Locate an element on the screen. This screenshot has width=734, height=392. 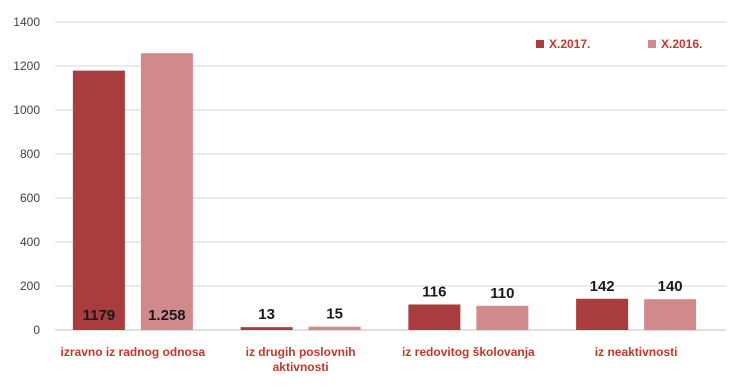
y-tick-label: 1200 is located at coordinates (26, 66).